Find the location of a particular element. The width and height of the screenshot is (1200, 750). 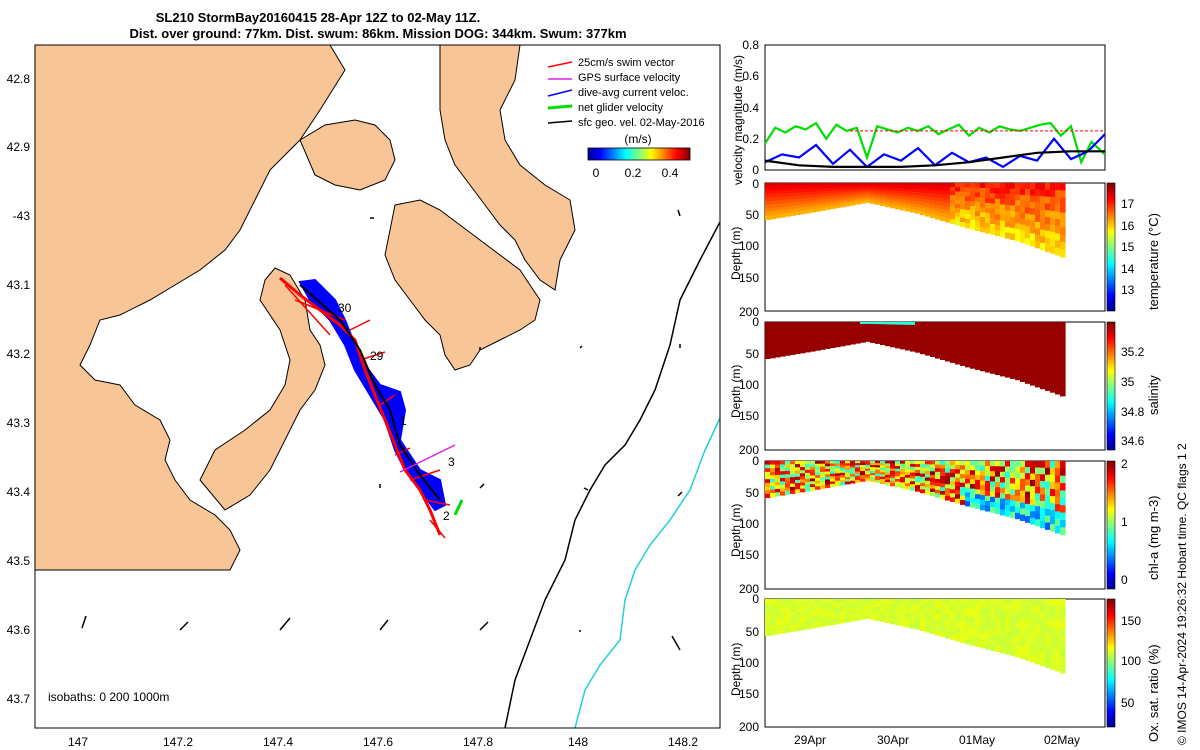

chla-cb-tick: 0 is located at coordinates (1124, 580).